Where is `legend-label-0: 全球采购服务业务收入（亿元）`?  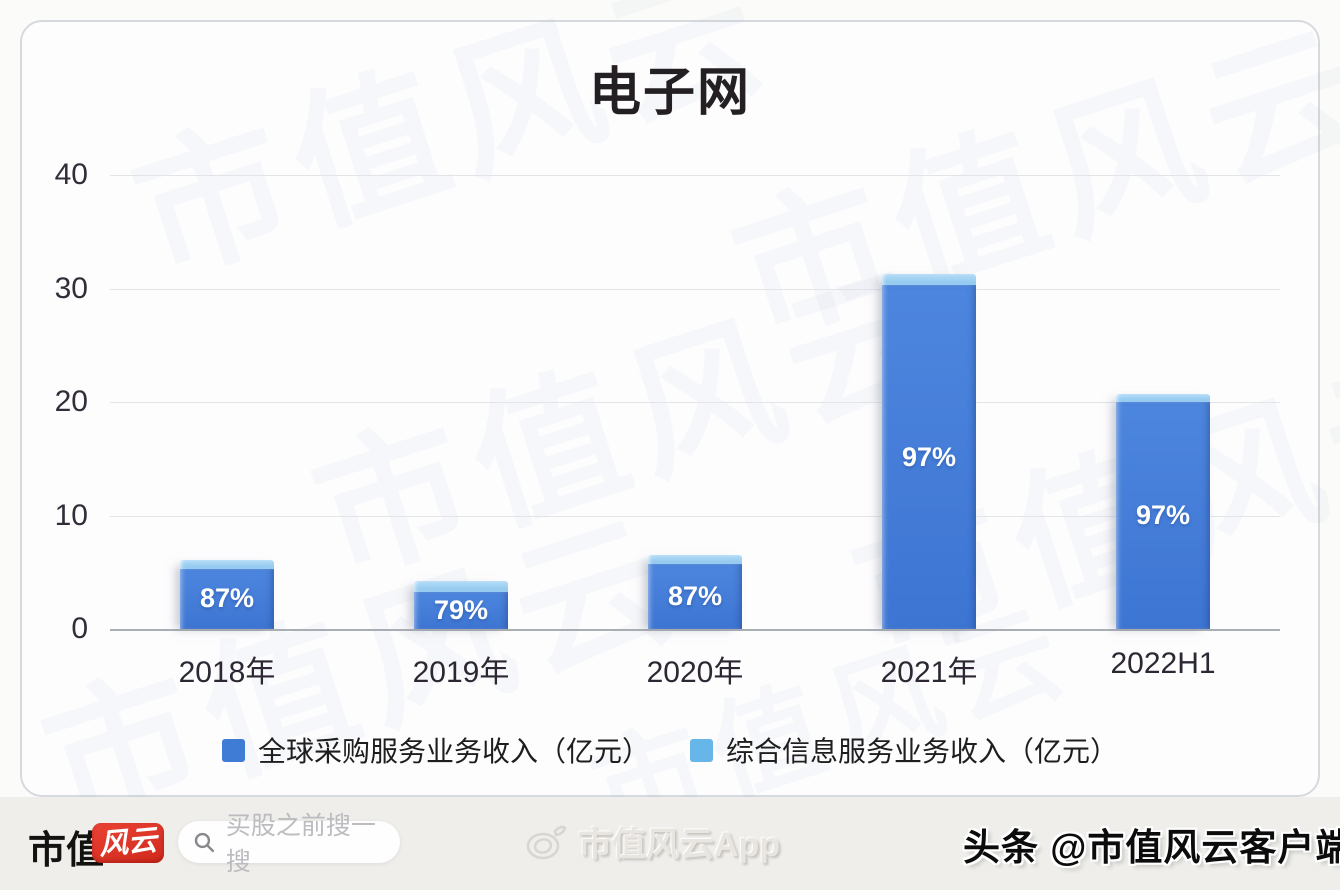 legend-label-0: 全球采购服务业务收入（亿元） is located at coordinates (453, 751).